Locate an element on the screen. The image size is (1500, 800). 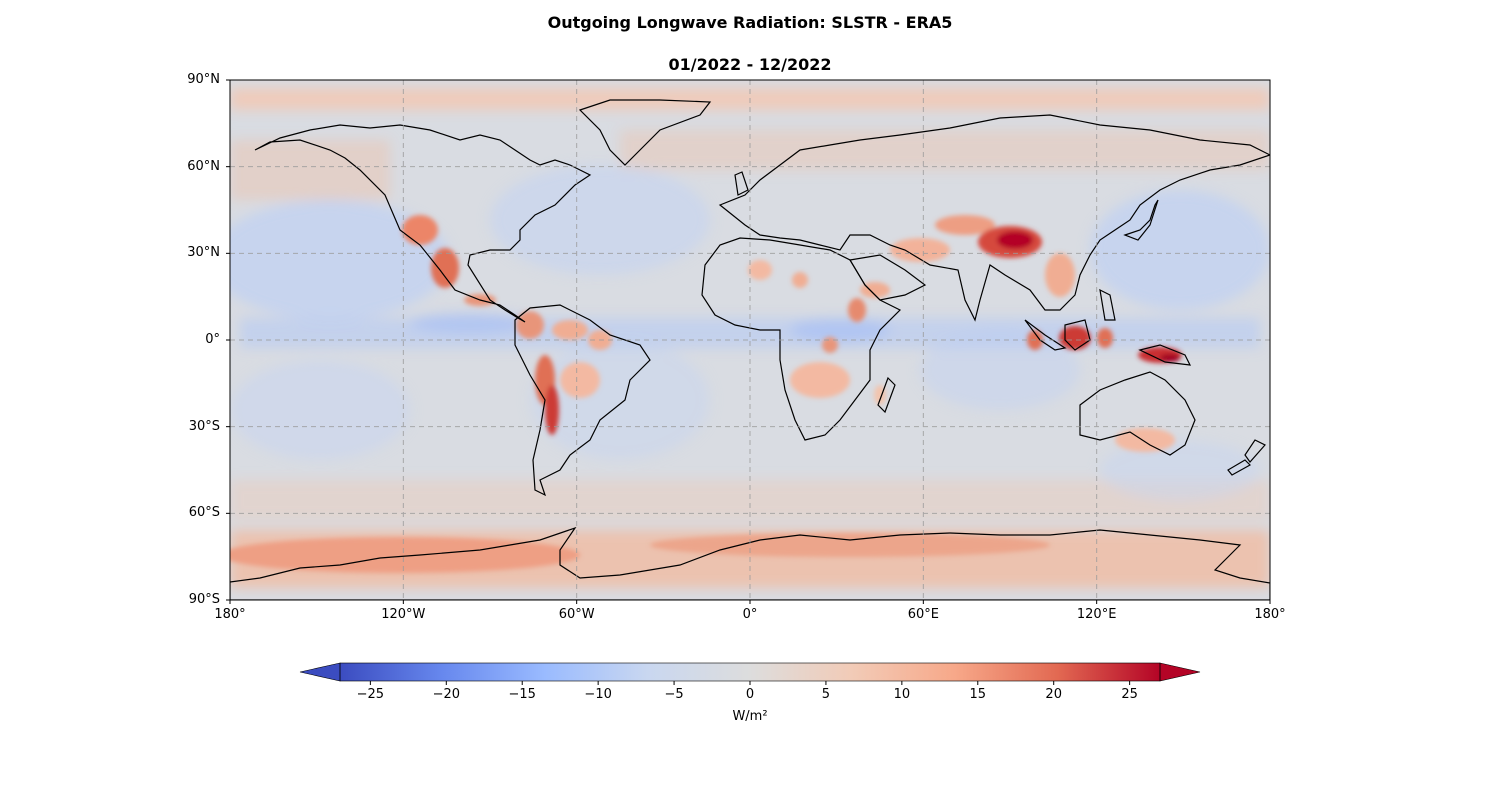
colorbar-tick-label: −15 is located at coordinates (522, 694).